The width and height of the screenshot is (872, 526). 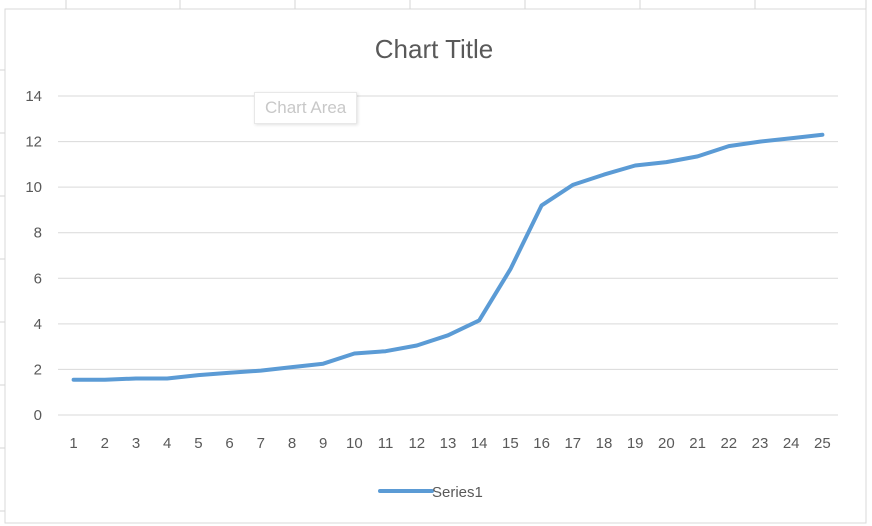 I want to click on x-tick-label: 17, so click(x=572, y=443).